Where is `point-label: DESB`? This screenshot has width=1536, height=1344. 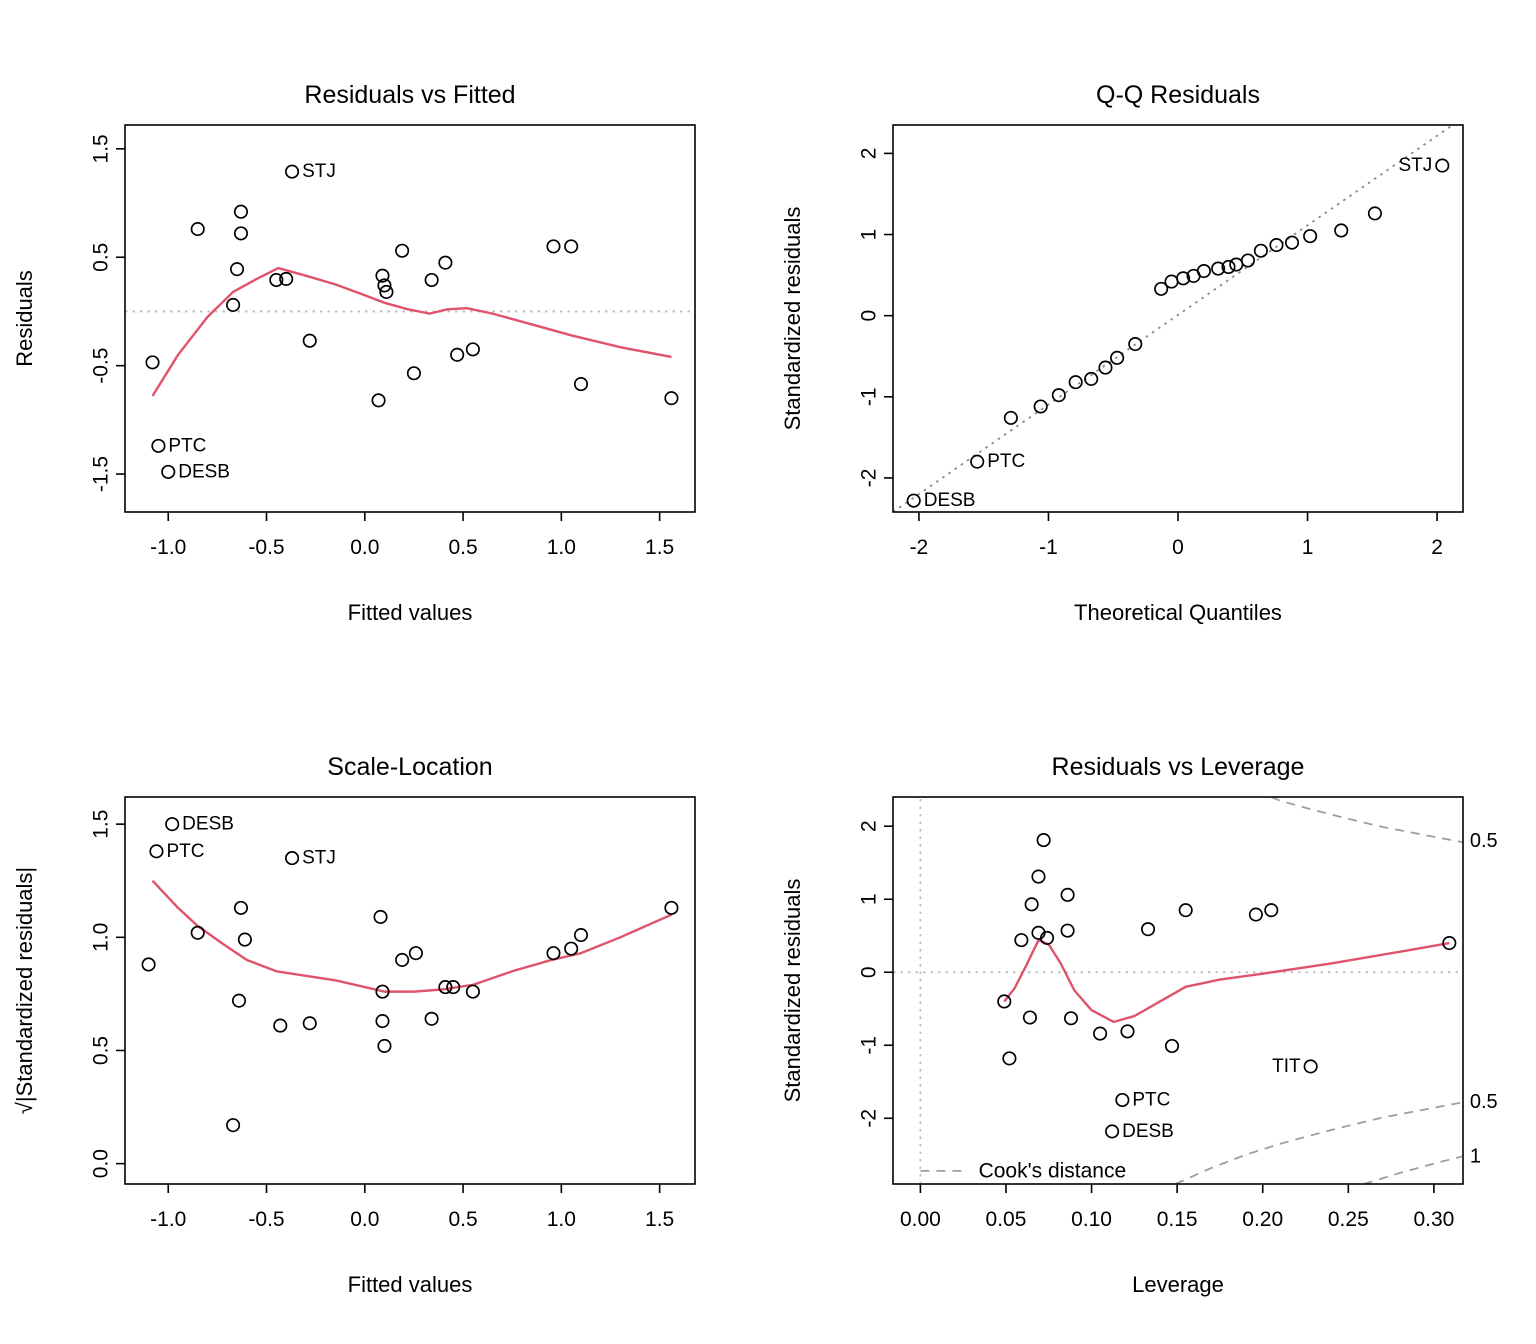
point-label: DESB is located at coordinates (204, 471).